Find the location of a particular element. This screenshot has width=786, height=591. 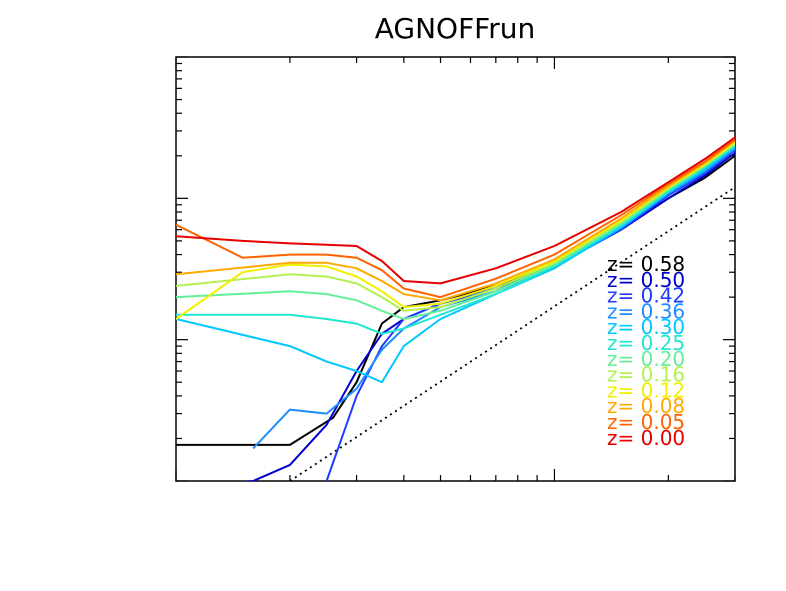

legend-entry-4: z= 0.30 is located at coordinates (646, 327).